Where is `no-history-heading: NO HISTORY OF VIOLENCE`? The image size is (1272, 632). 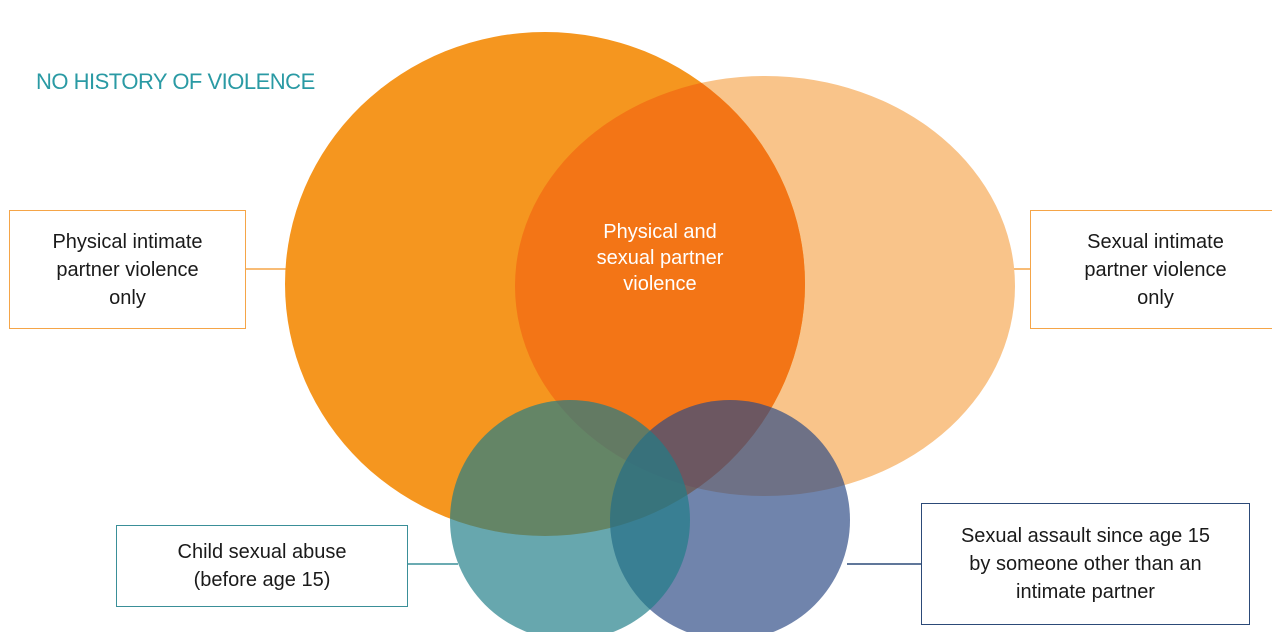
no-history-heading: NO HISTORY OF VIOLENCE is located at coordinates (175, 81).